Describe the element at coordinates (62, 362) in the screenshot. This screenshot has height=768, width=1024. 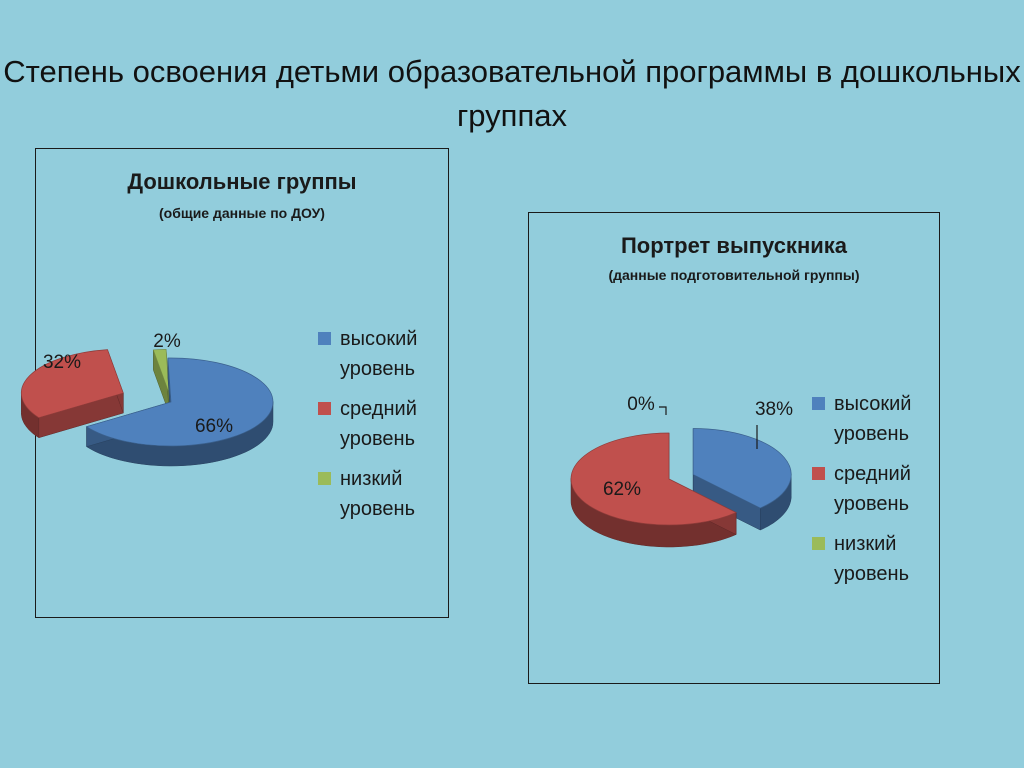
I see `data-label-middle: 32%` at that location.